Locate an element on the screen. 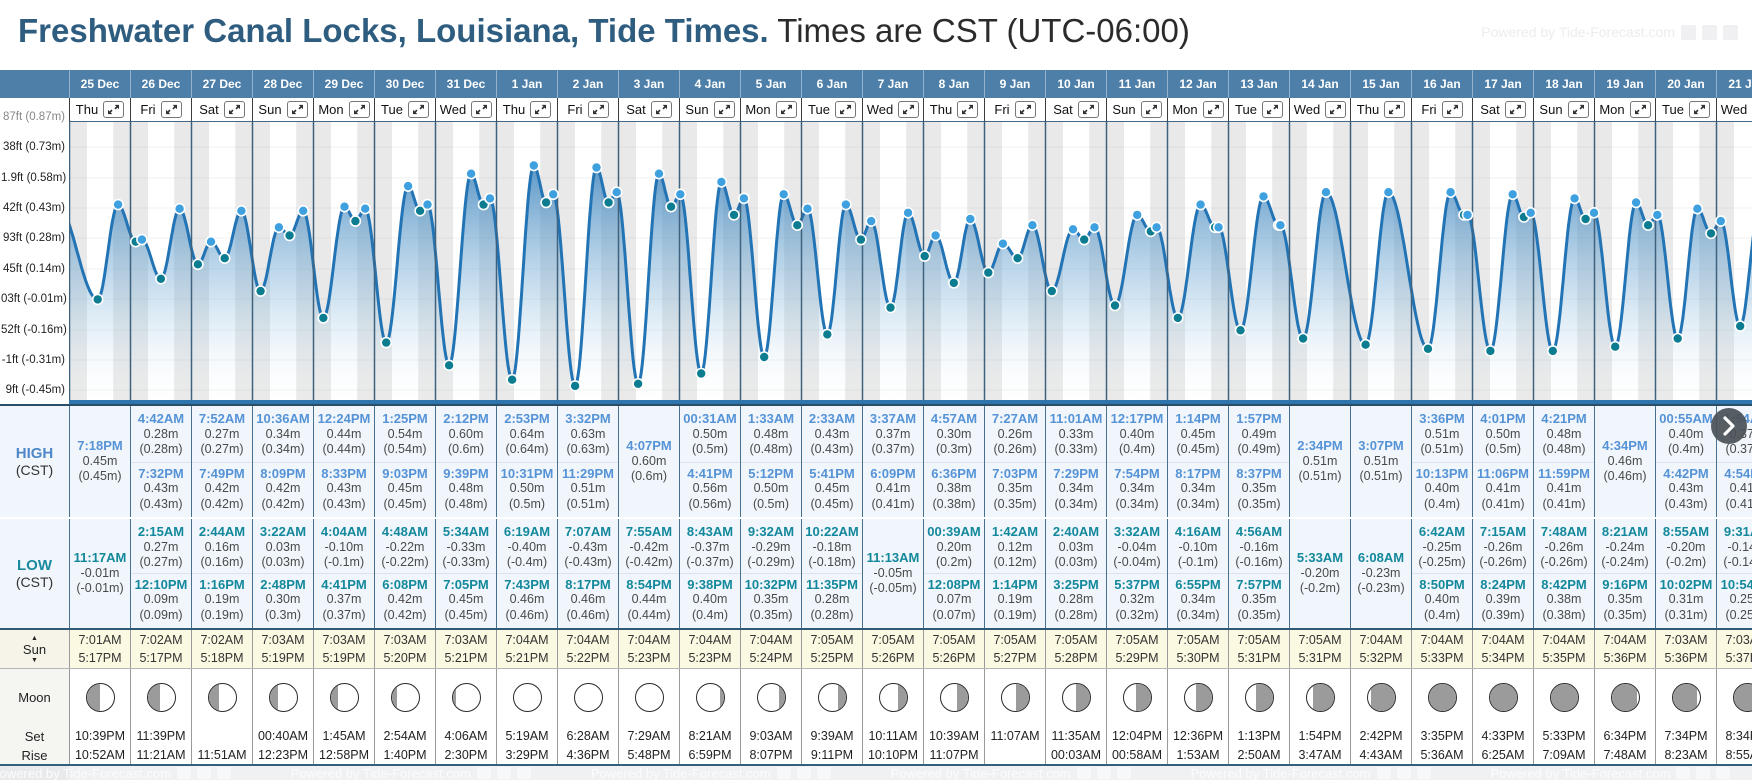  date-header-cell: 18 Jan is located at coordinates (1563, 84).